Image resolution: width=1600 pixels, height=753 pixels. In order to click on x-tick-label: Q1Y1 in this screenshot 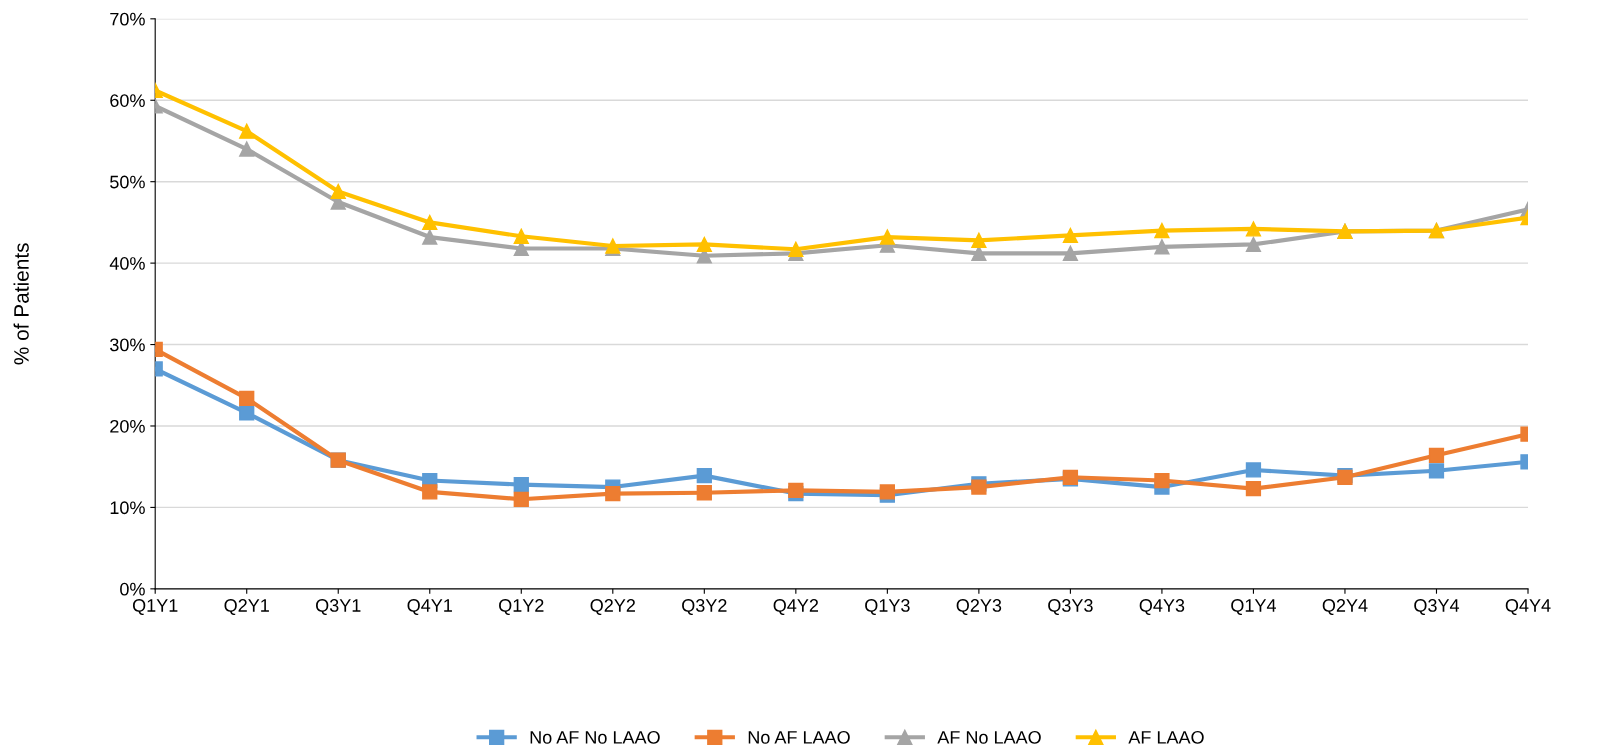, I will do `click(155, 607)`.